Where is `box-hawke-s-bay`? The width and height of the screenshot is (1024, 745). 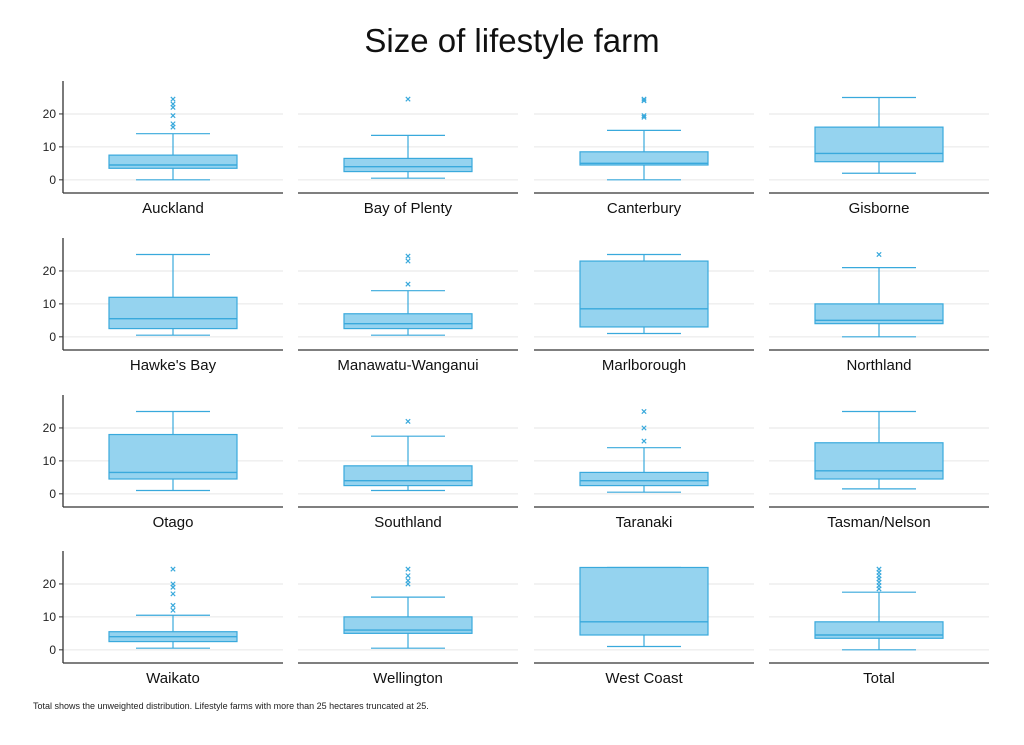
box-hawke-s-bay is located at coordinates (173, 313).